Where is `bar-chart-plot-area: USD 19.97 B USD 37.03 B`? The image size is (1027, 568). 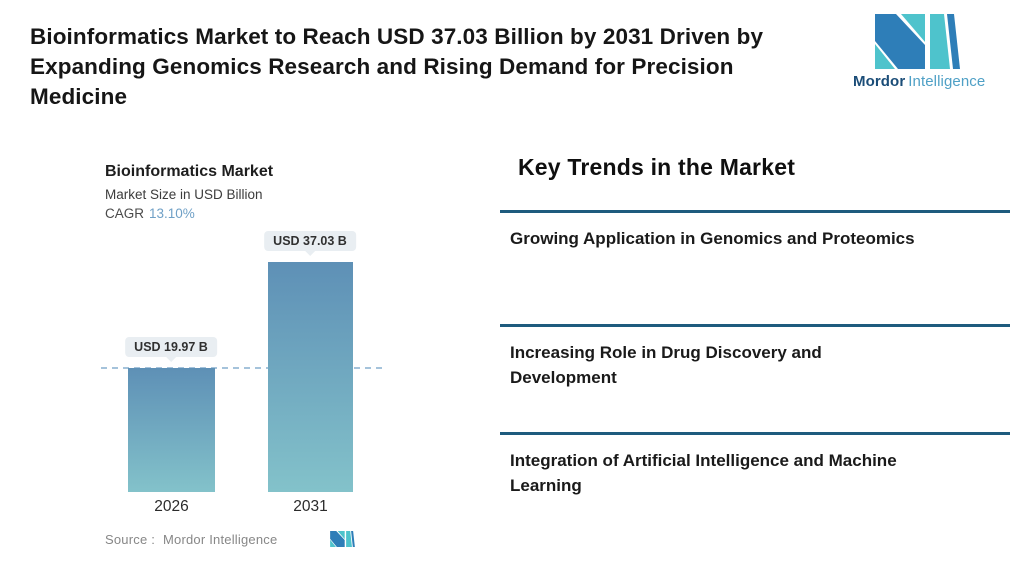
bar-chart-plot-area: USD 19.97 B USD 37.03 B is located at coordinates (244, 361).